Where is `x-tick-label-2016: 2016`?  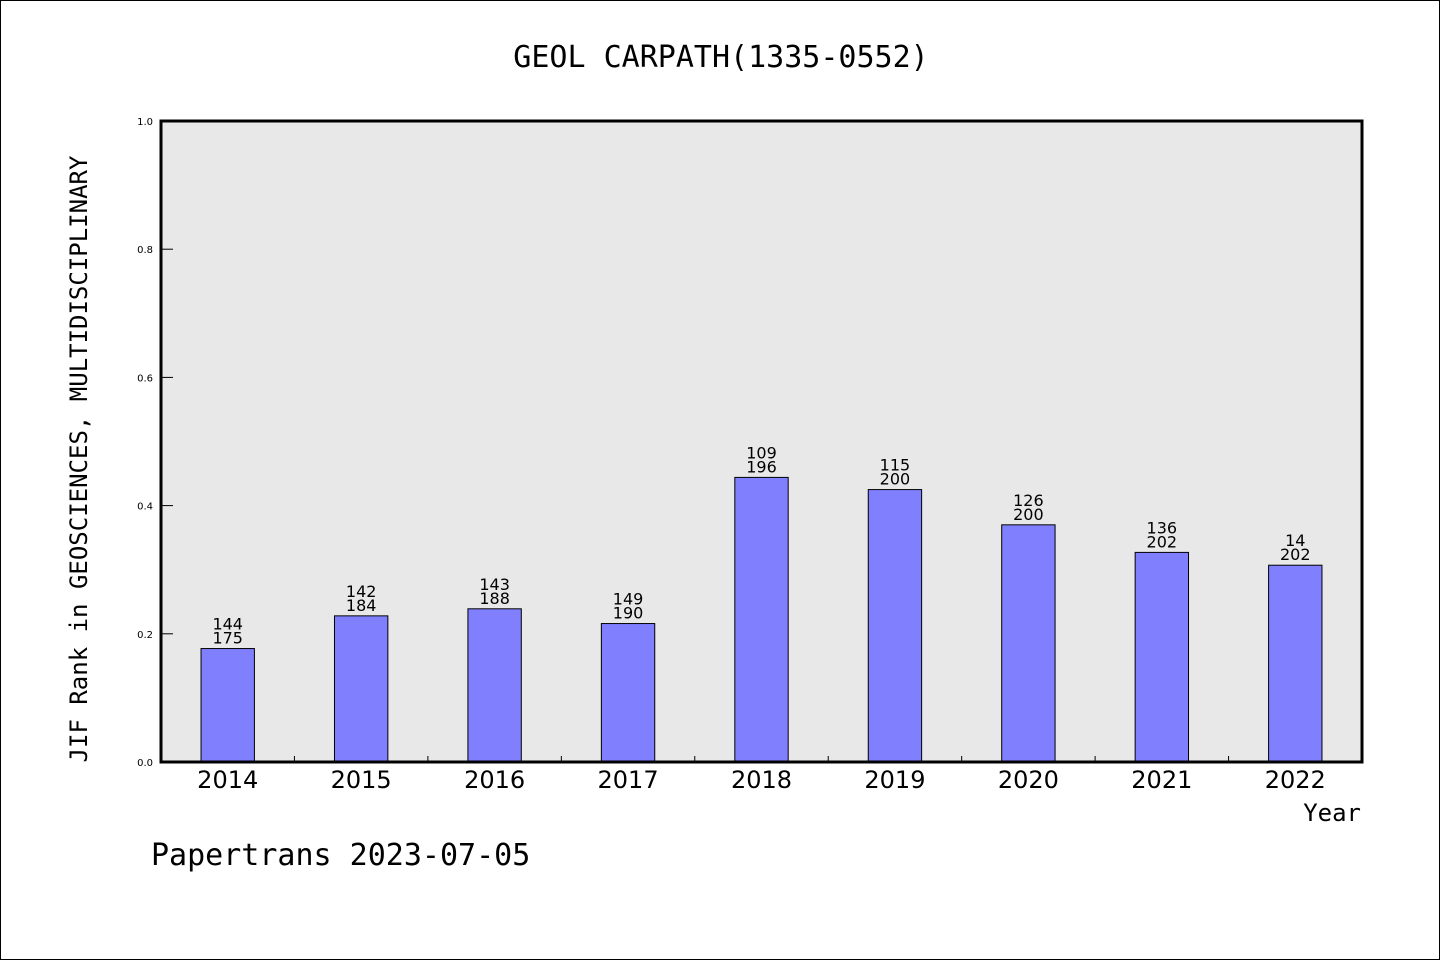
x-tick-label-2016: 2016 is located at coordinates (494, 780).